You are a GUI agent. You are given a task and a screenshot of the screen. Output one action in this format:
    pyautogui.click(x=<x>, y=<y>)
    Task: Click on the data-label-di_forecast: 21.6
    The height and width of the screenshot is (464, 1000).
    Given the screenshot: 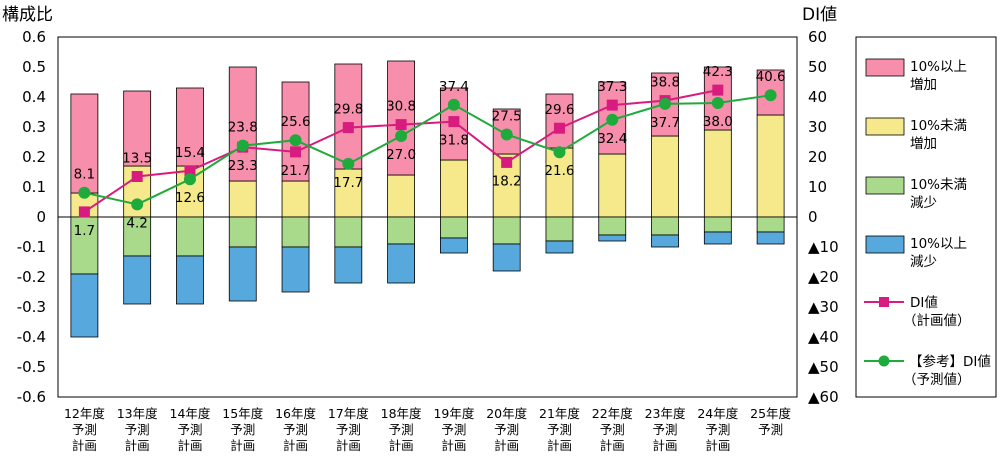 What is the action you would take?
    pyautogui.click(x=559, y=171)
    